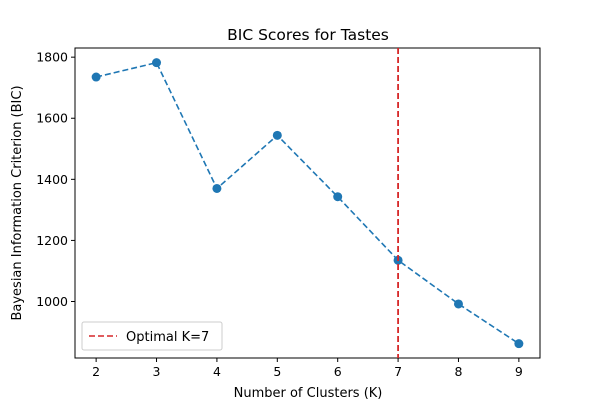  Describe the element at coordinates (17, 202) in the screenshot. I see `y-axis-label: Bayesian Information Criterion (BIC)` at that location.